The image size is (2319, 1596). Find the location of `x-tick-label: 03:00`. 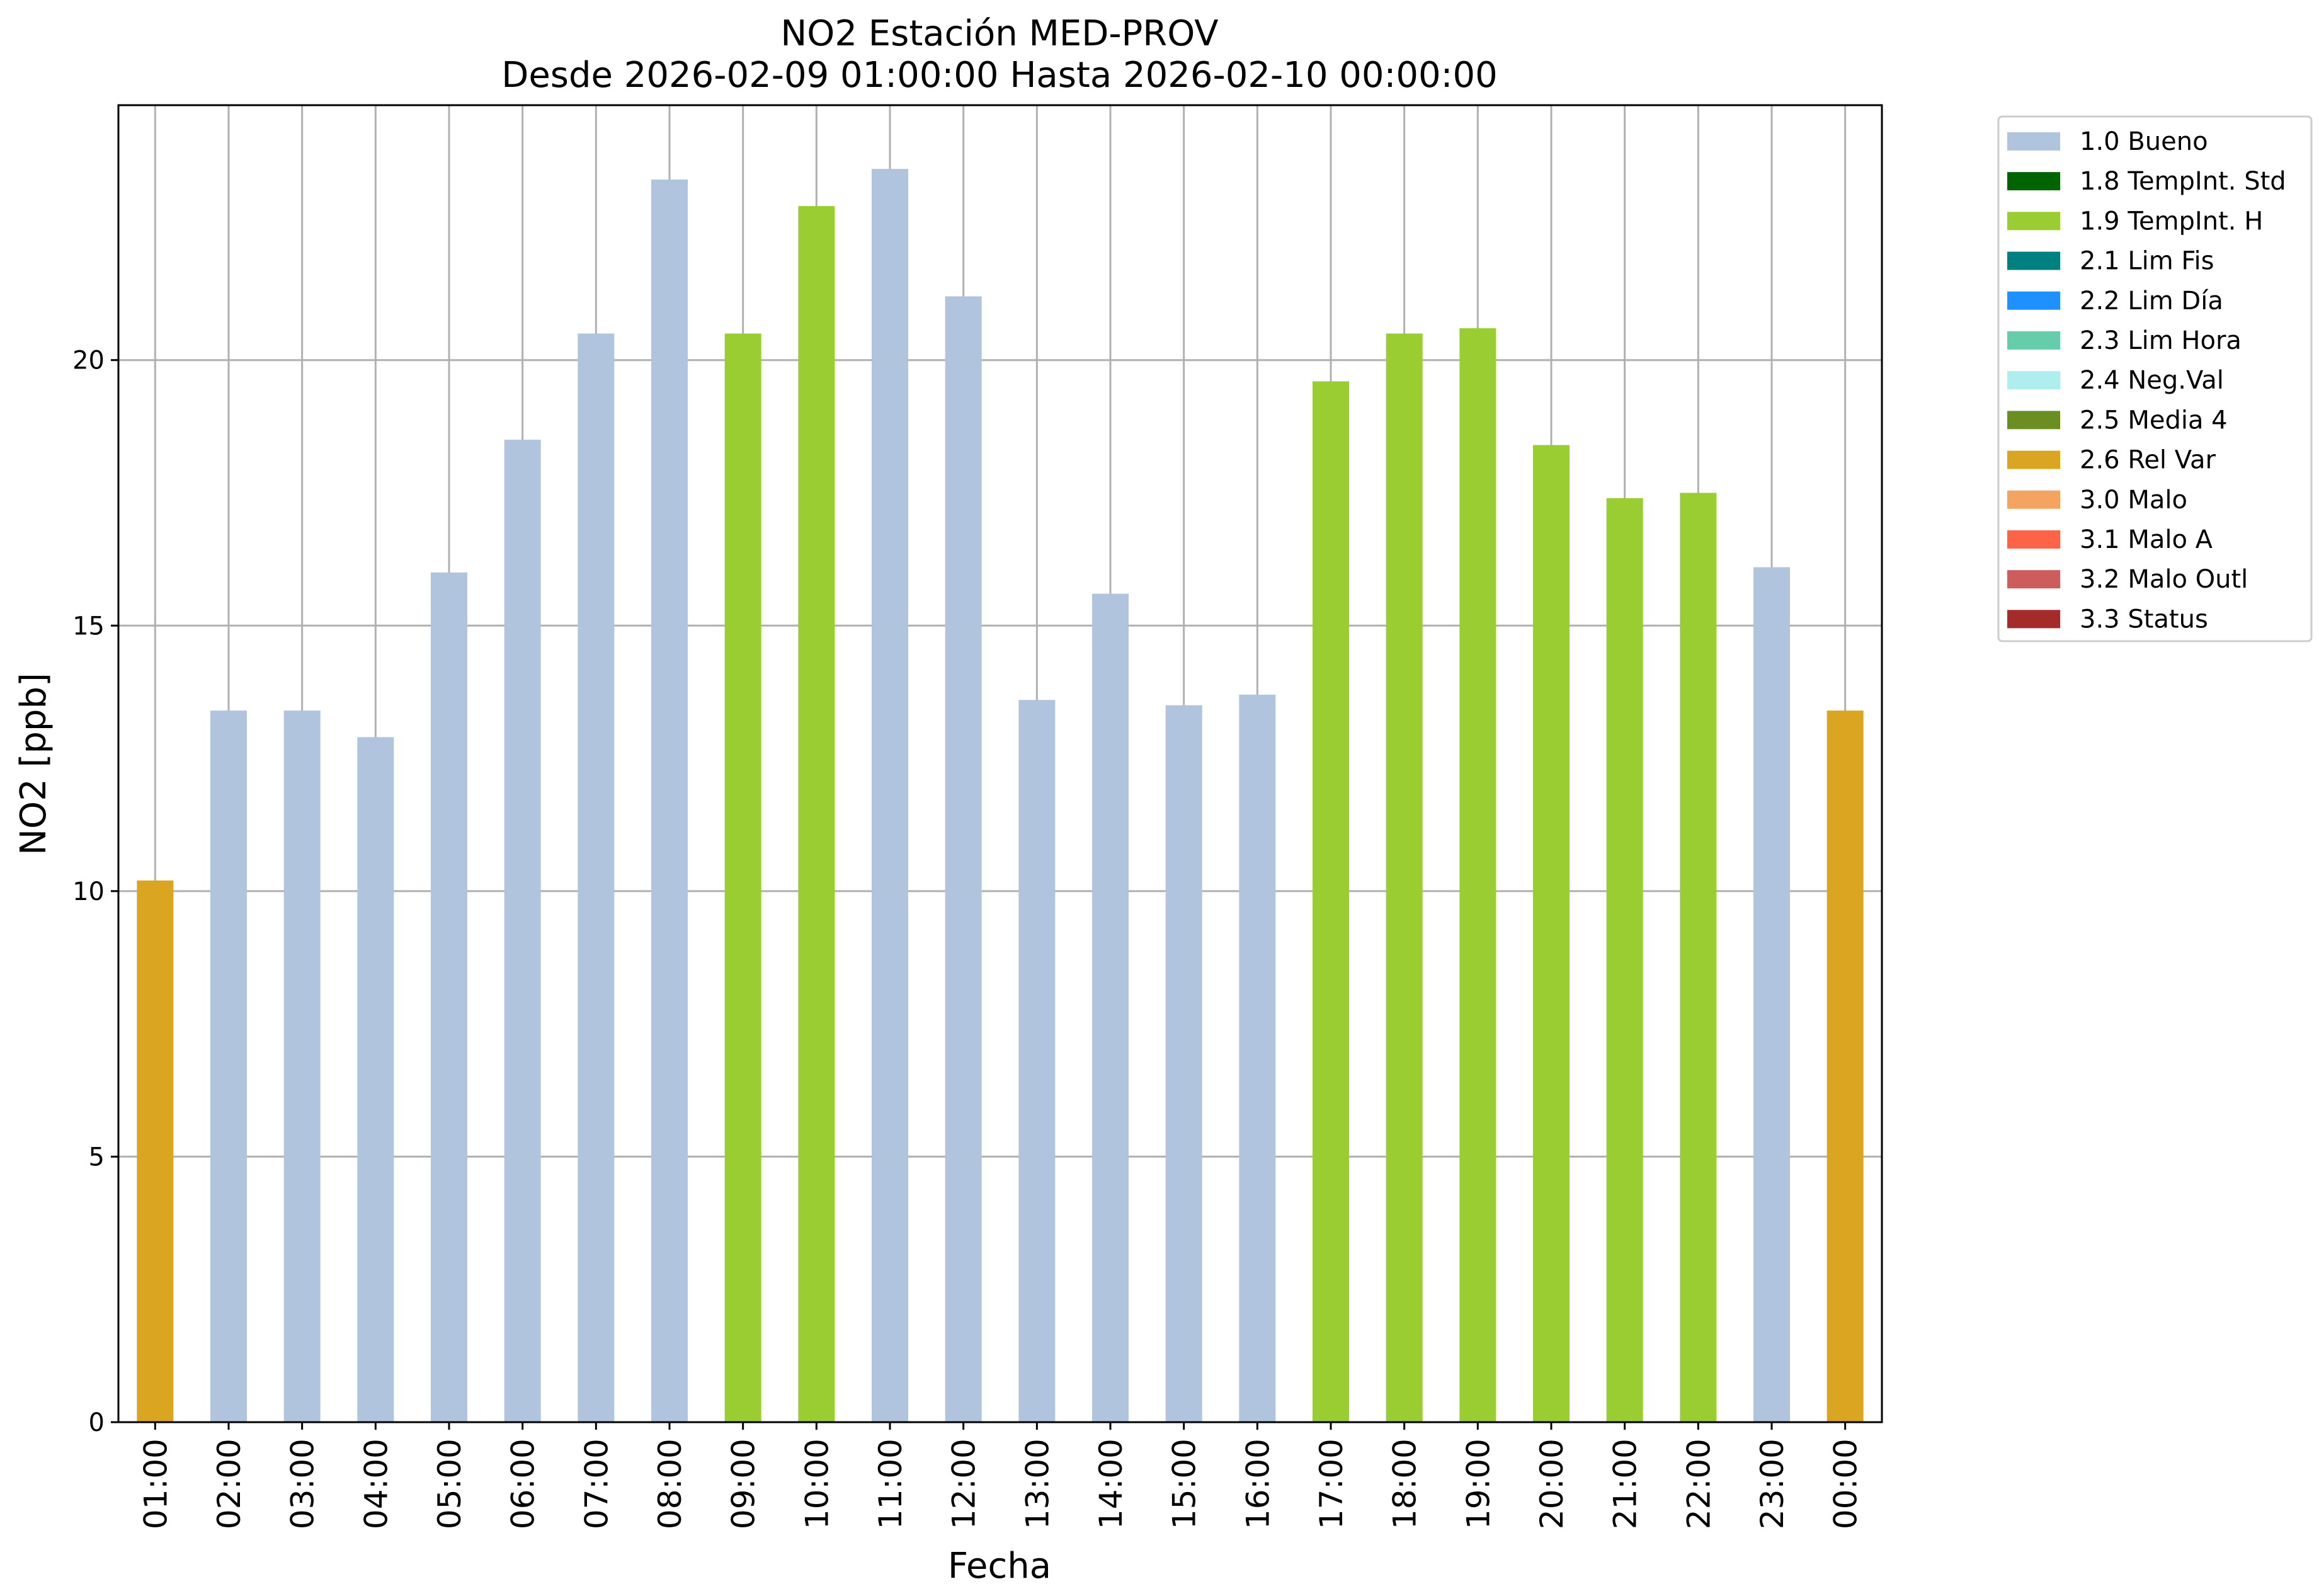

x-tick-label: 03:00 is located at coordinates (303, 1484).